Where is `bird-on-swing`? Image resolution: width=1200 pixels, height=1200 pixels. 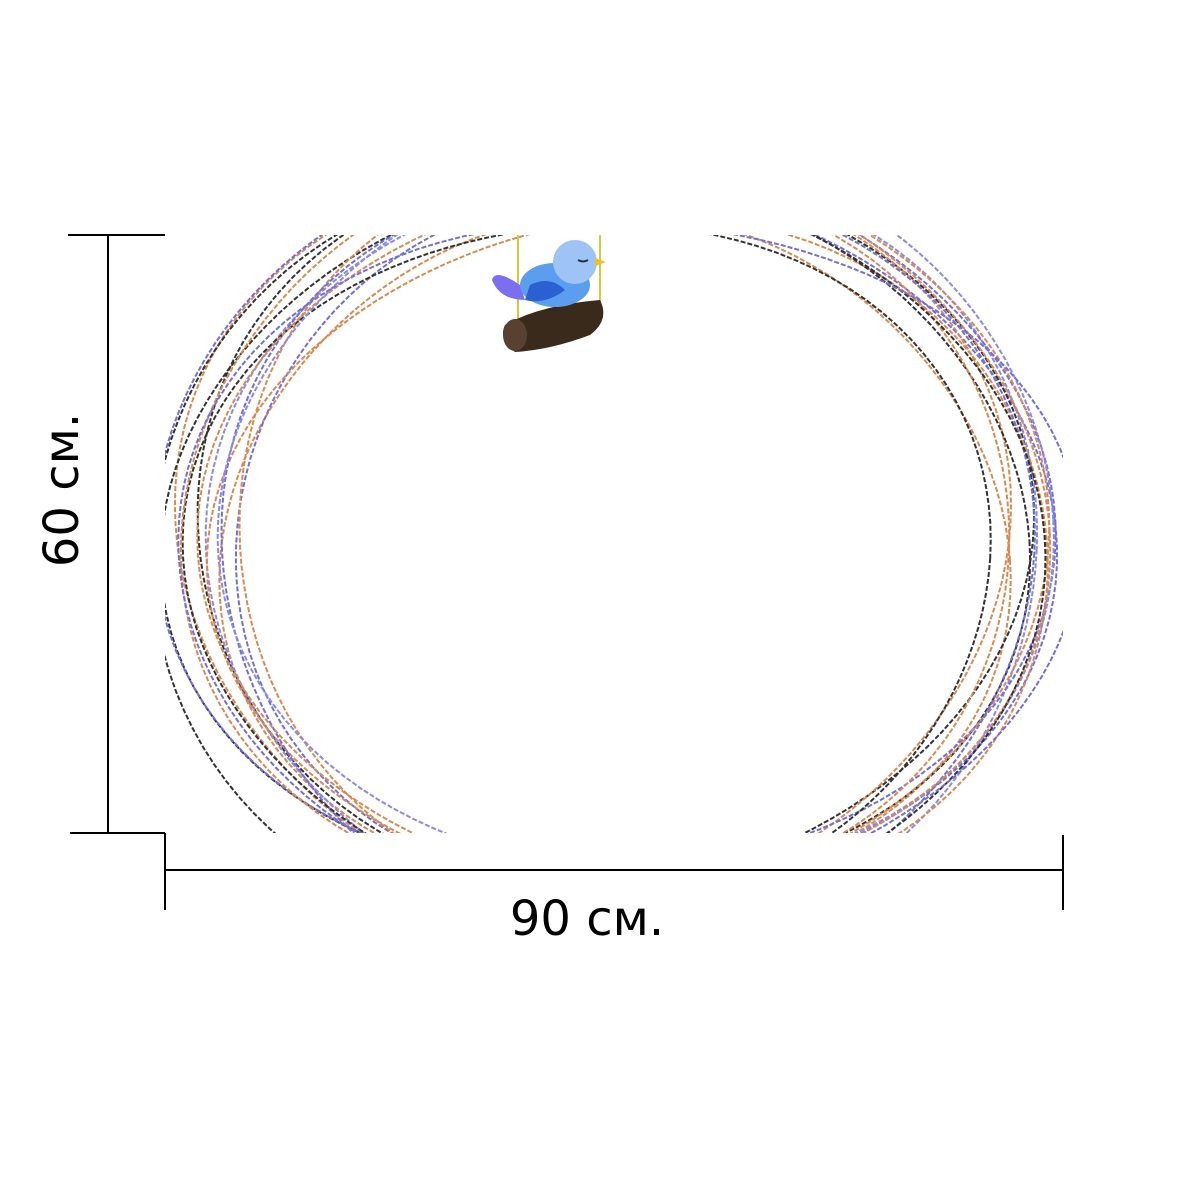 bird-on-swing is located at coordinates (549, 293).